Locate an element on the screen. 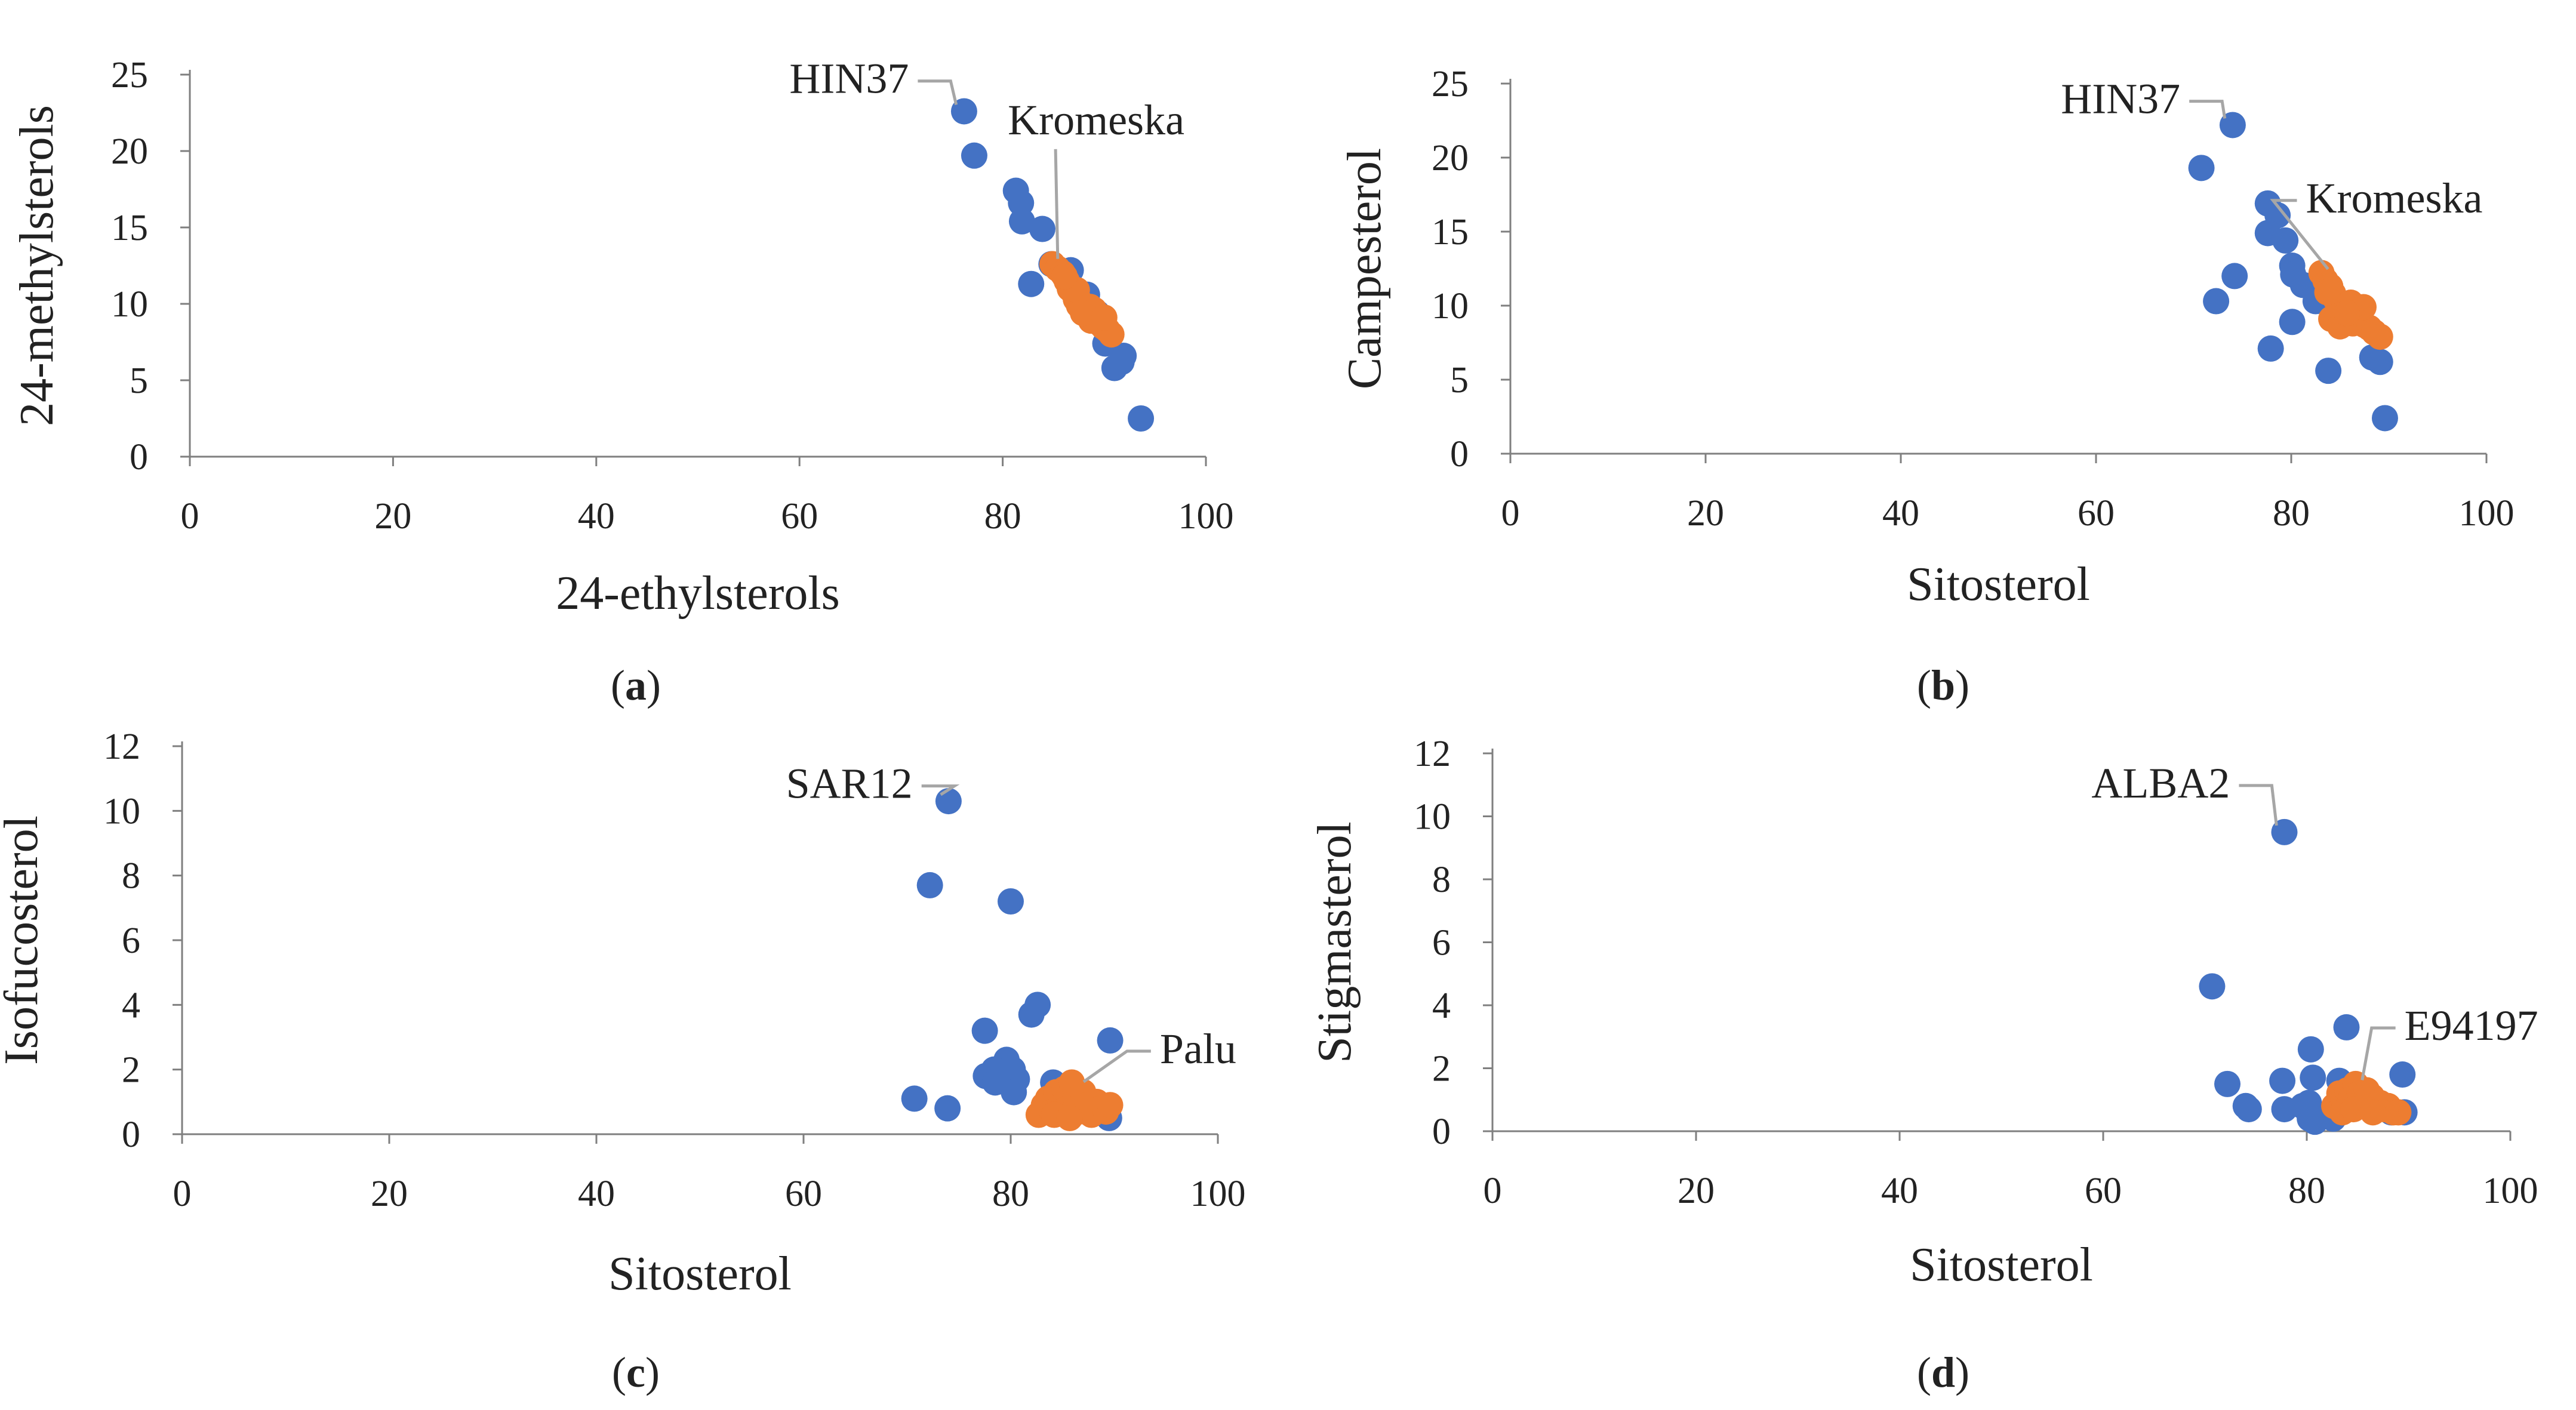 Image resolution: width=2576 pixels, height=1410 pixels. y-tick-label-a: 15 is located at coordinates (129, 228).